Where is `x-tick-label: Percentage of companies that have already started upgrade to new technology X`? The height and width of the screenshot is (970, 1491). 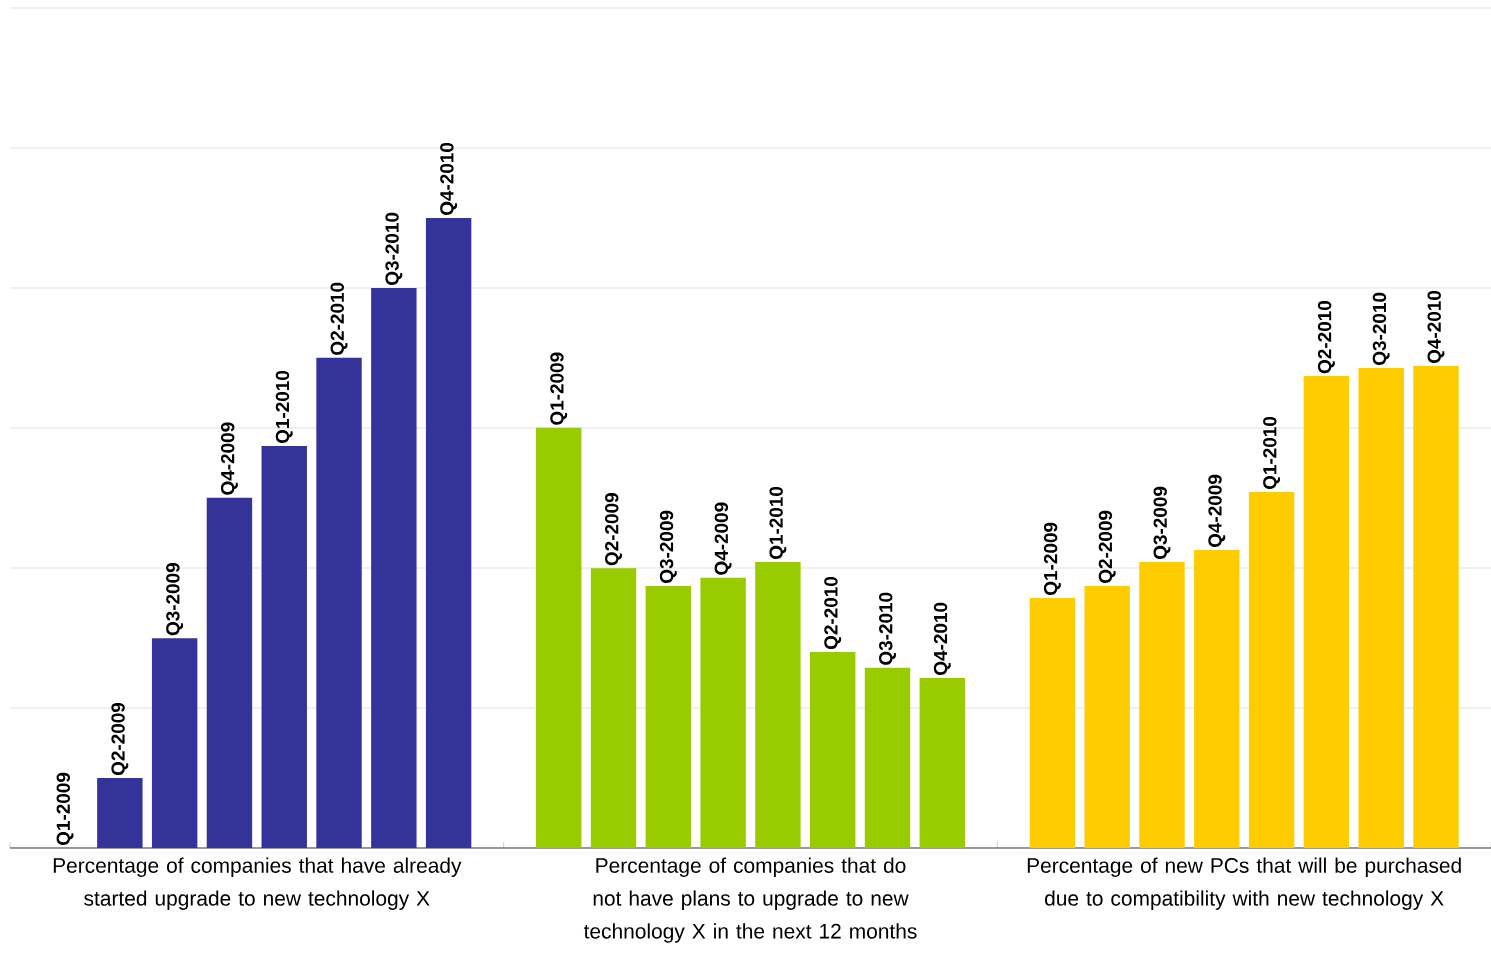
x-tick-label: Percentage of companies that have already started upgrade to new technology X is located at coordinates (257, 883).